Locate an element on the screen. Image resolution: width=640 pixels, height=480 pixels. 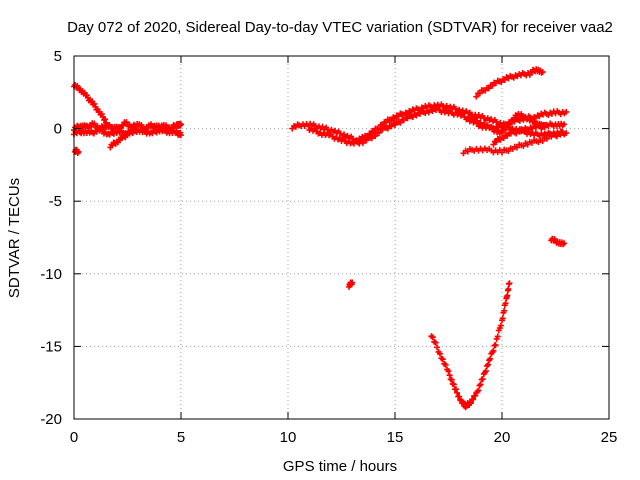
y-tick-labels: -20 -15 -10 -5 0 5 is located at coordinates (51, 238).